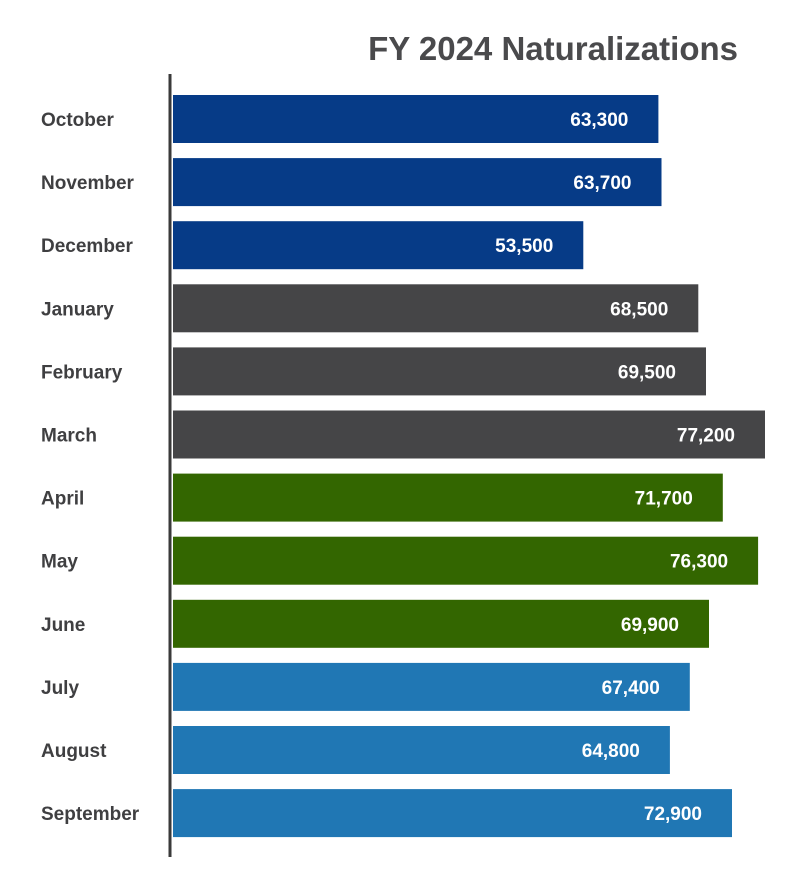 This screenshot has width=793, height=884. Describe the element at coordinates (62, 499) in the screenshot. I see `category-label-april: April` at that location.